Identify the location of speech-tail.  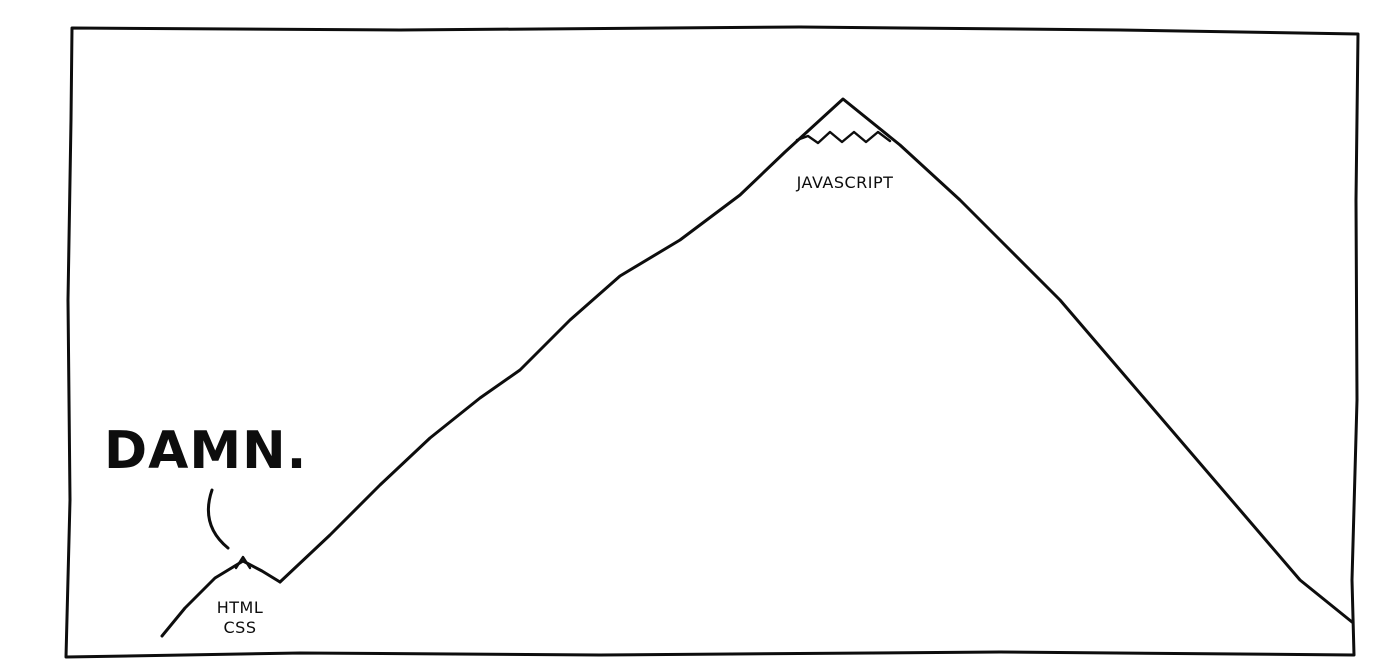
(218, 519).